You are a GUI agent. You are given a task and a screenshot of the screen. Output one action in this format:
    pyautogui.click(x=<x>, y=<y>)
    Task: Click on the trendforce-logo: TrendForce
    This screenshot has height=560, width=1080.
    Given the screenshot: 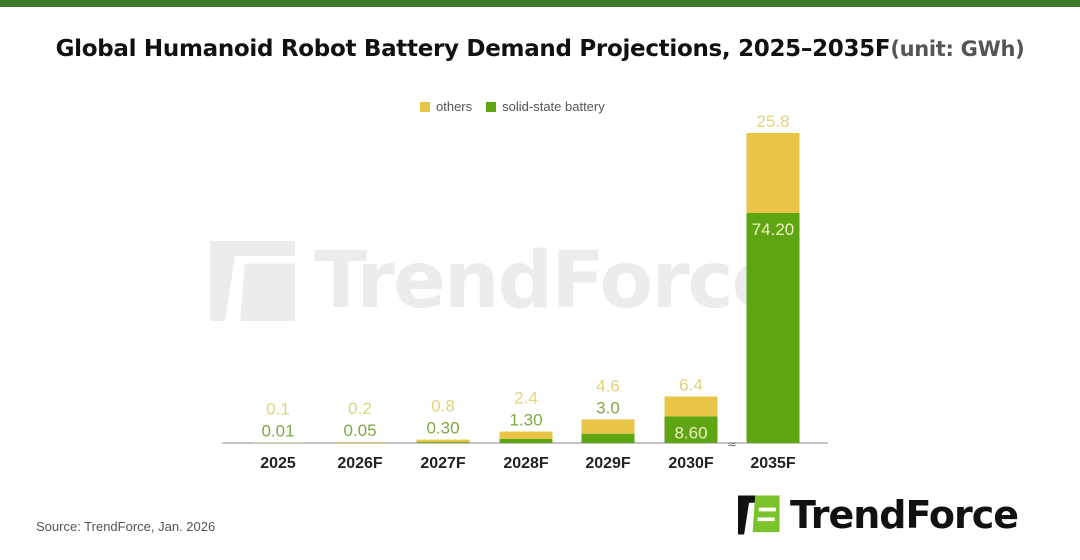 What is the action you would take?
    pyautogui.click(x=878, y=515)
    